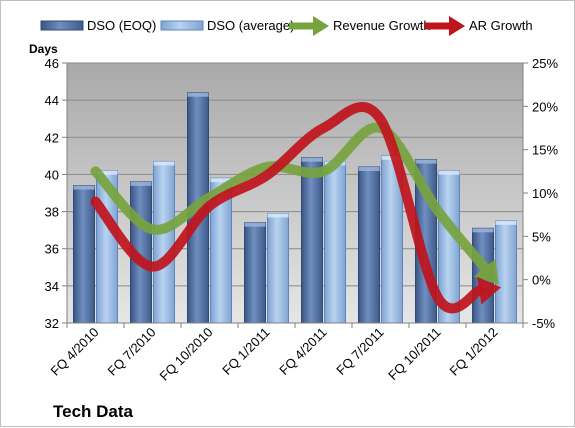  What do you see at coordinates (474, 352) in the screenshot?
I see `x-tick-label: FQ 1/2012` at bounding box center [474, 352].